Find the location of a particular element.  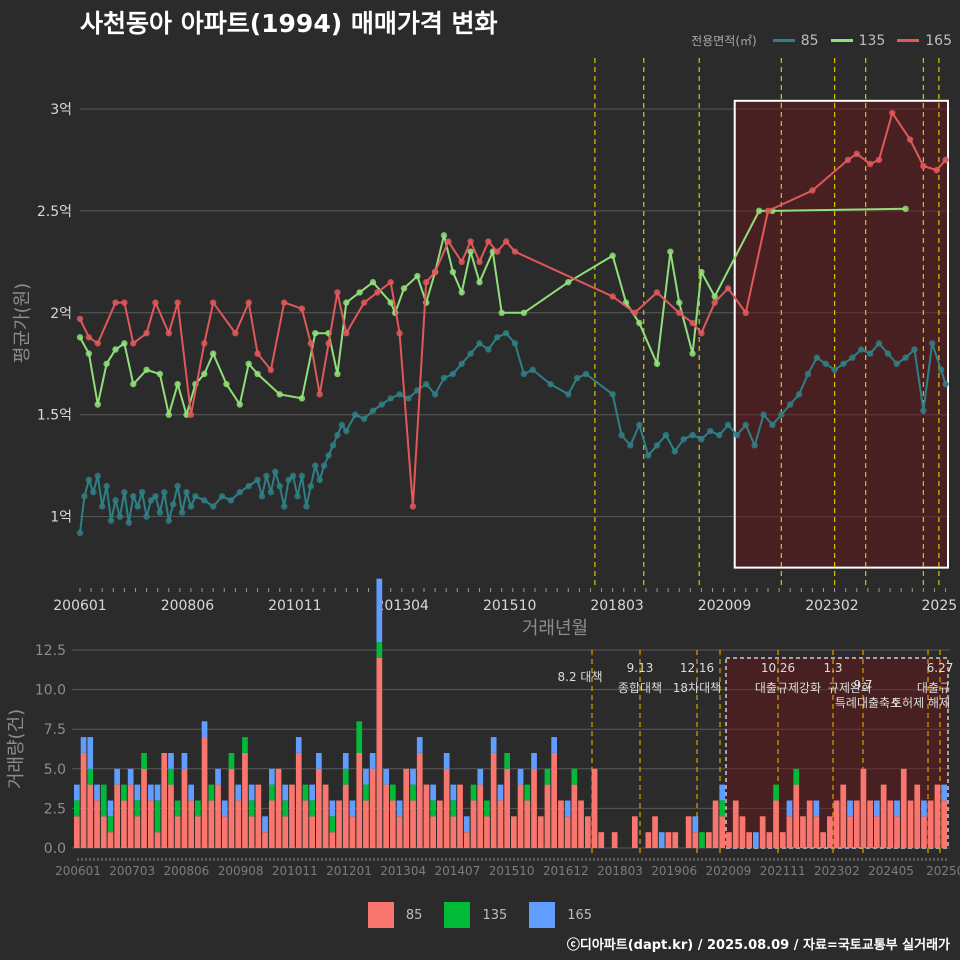

annotation-date: 1.3 is located at coordinates (832, 668).